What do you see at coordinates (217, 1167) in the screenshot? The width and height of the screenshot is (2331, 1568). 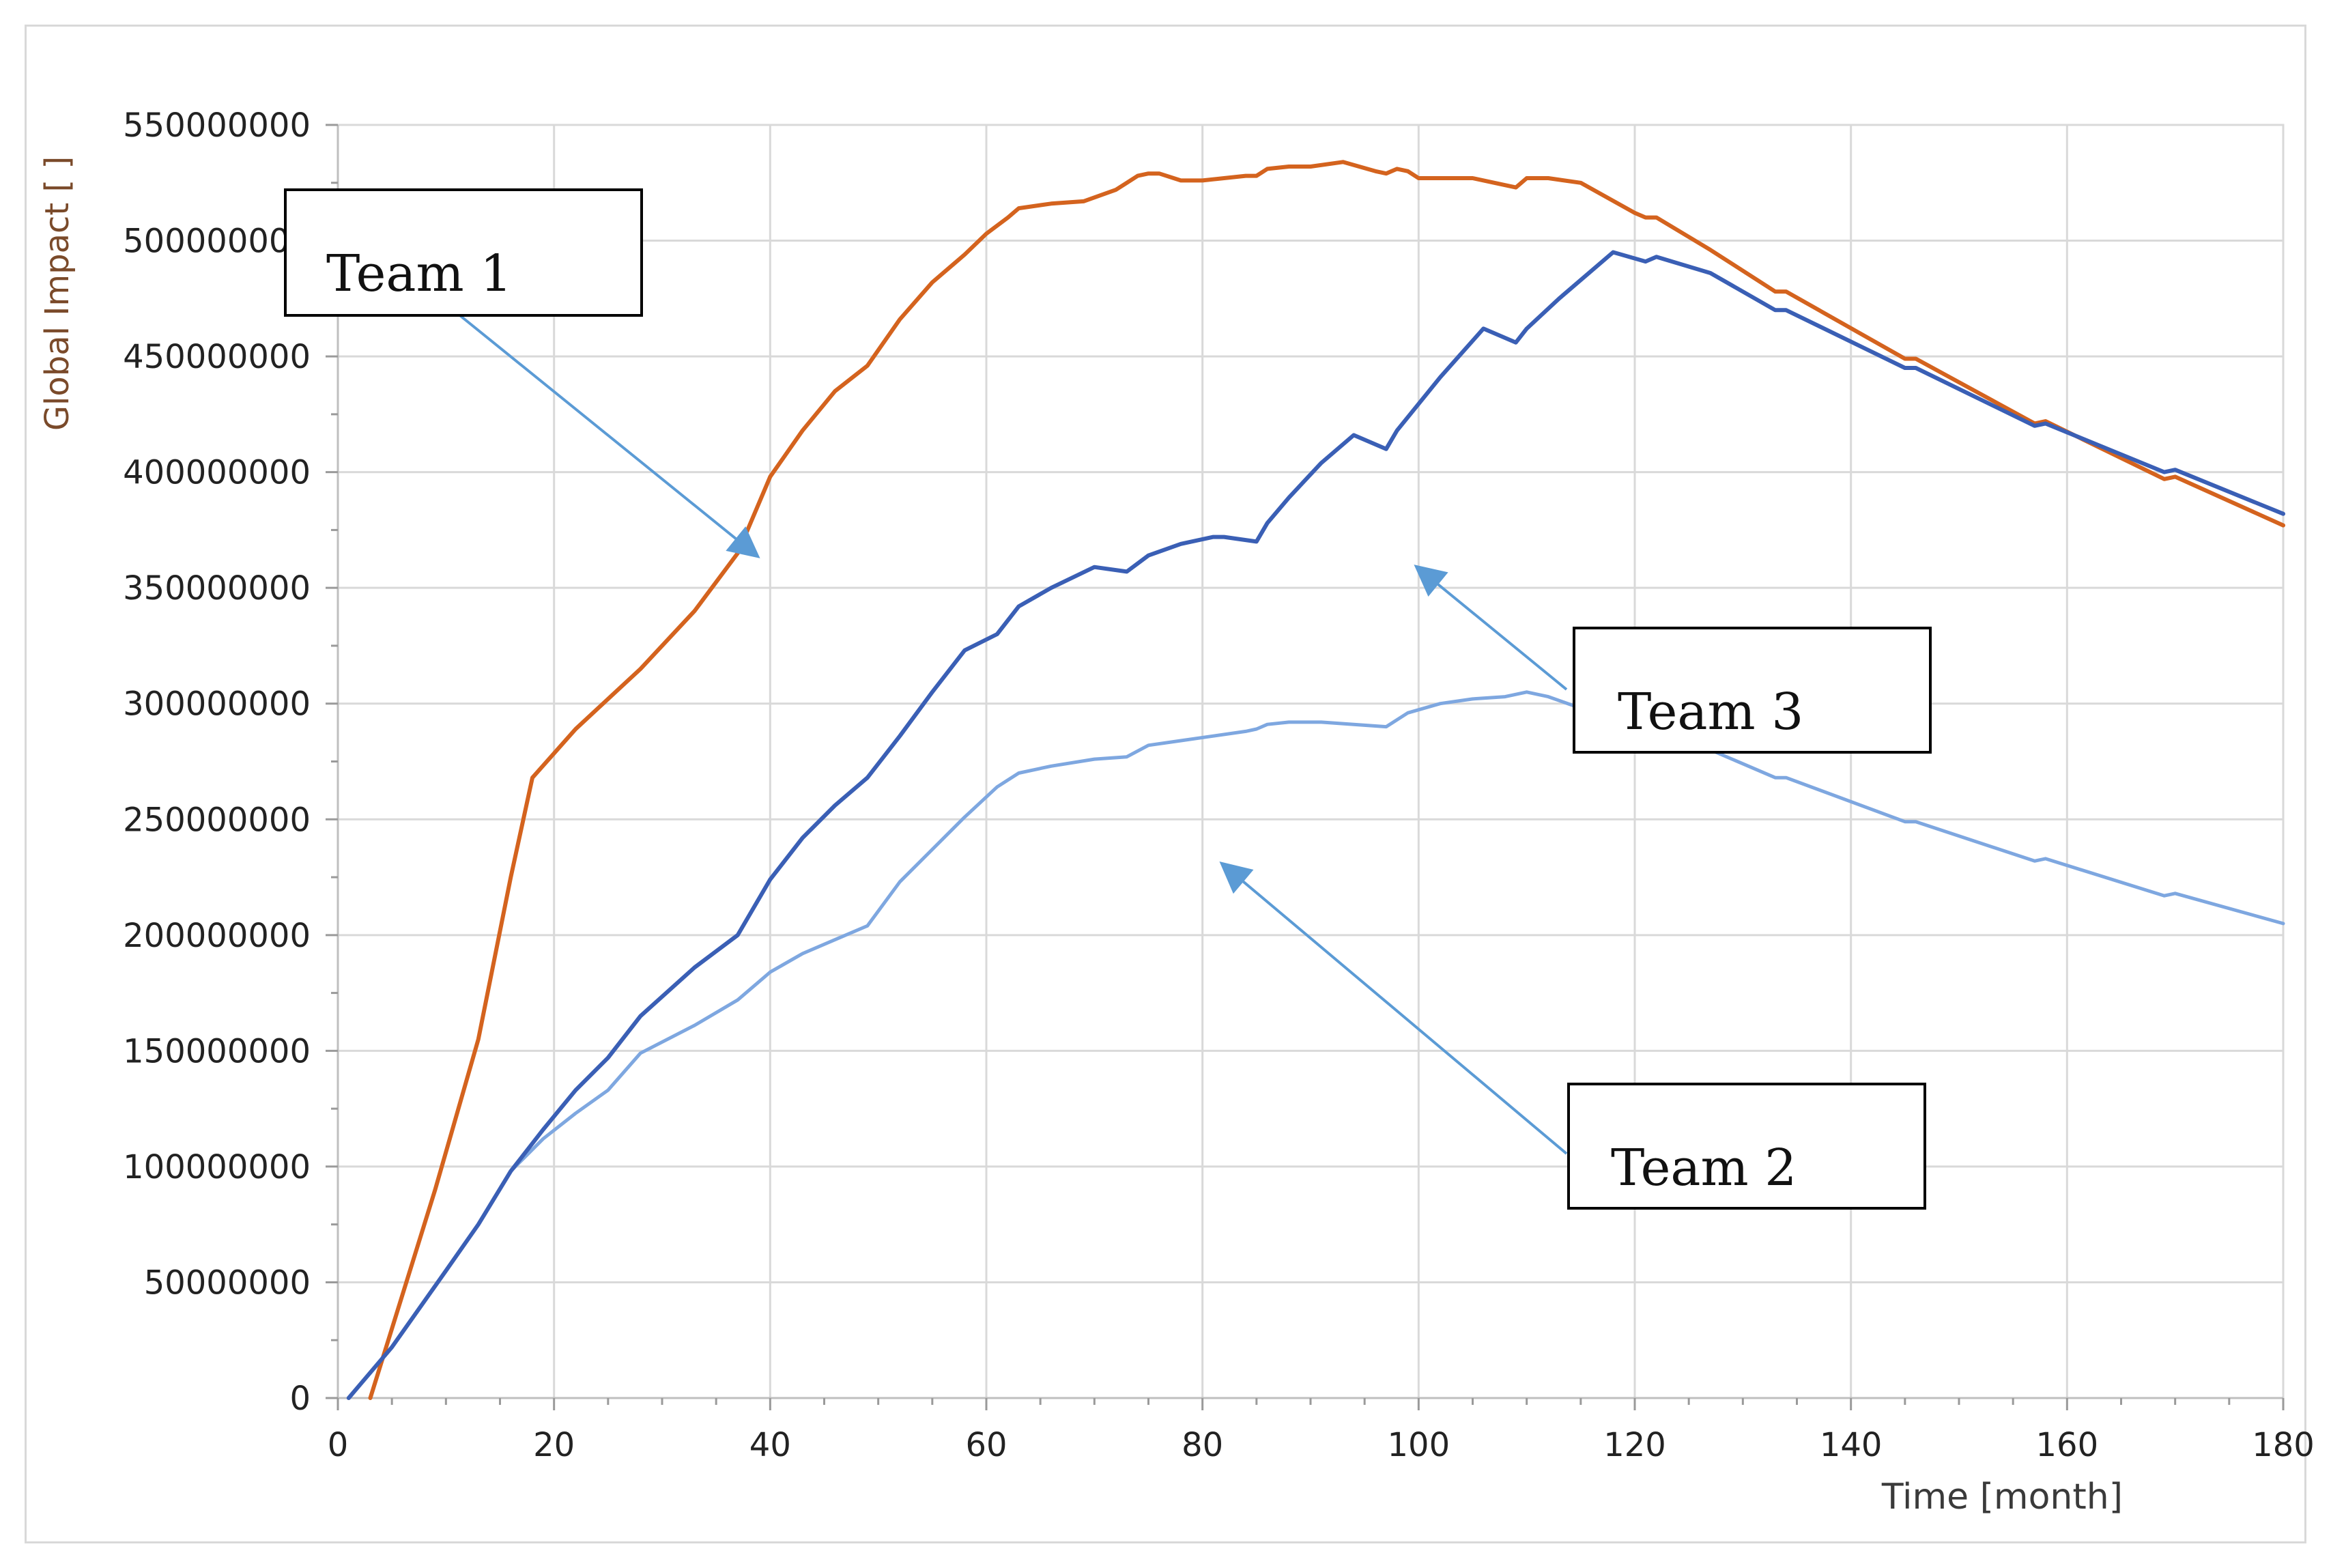 I see `y-tick-label: 100000000` at bounding box center [217, 1167].